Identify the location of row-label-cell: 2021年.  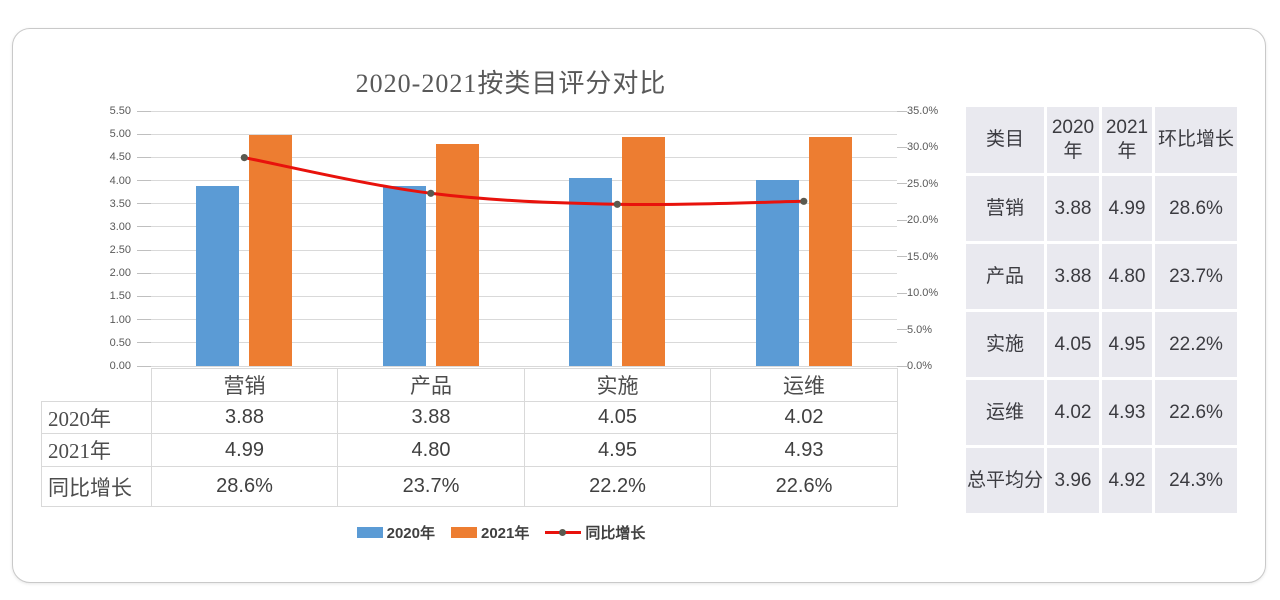
(96, 450).